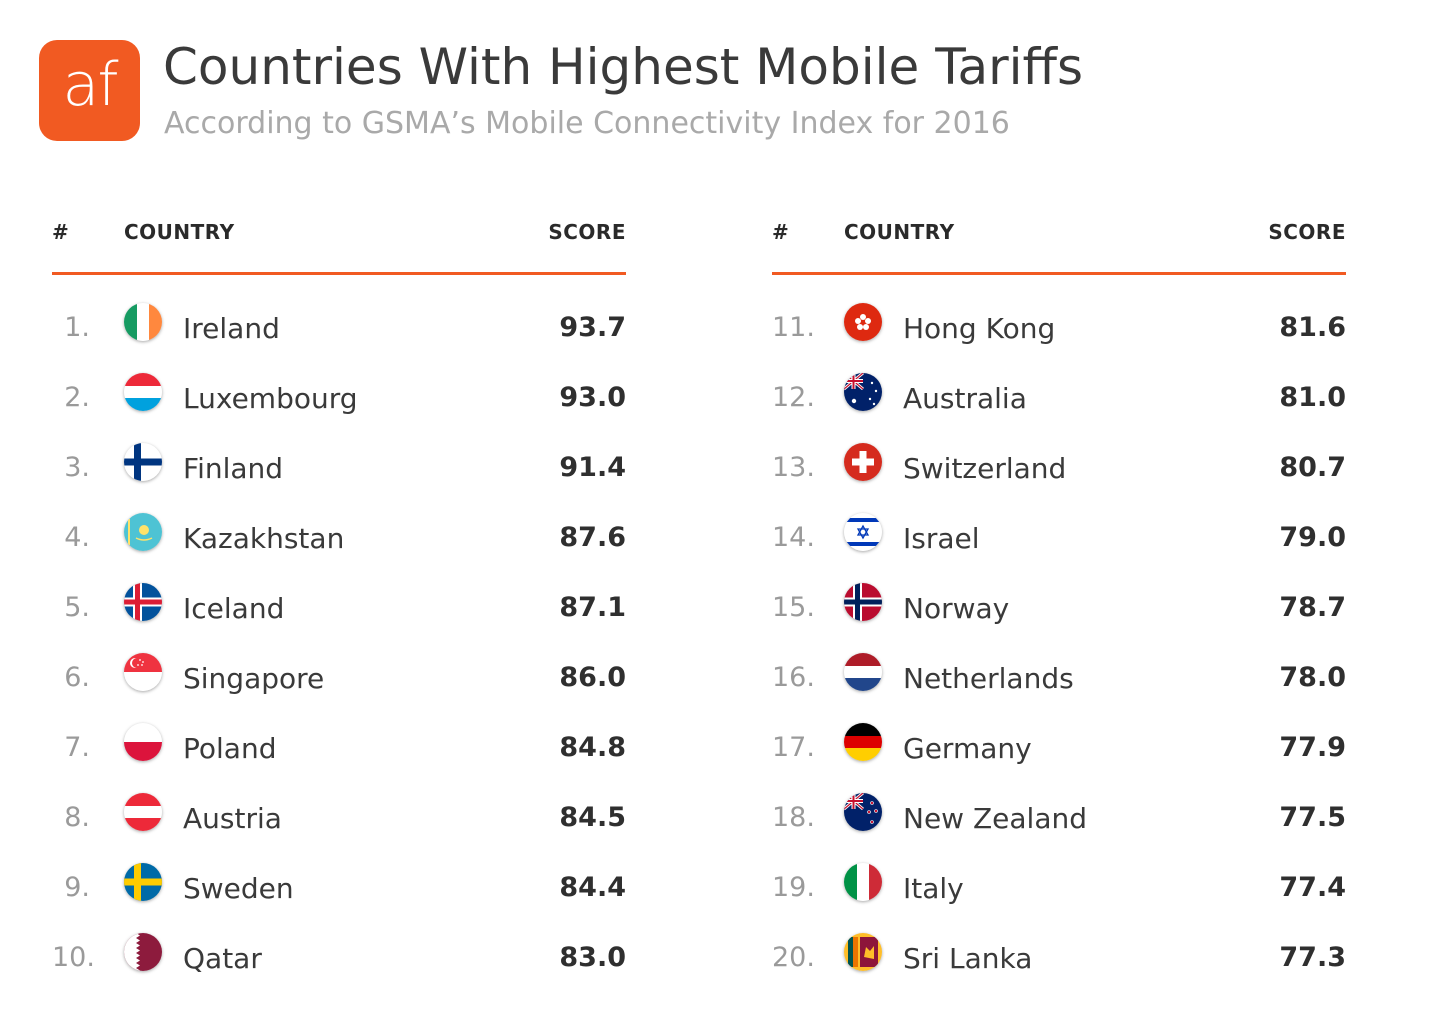 This screenshot has height=1033, width=1440. Describe the element at coordinates (1312, 747) in the screenshot. I see `score-cell: 77.9` at that location.